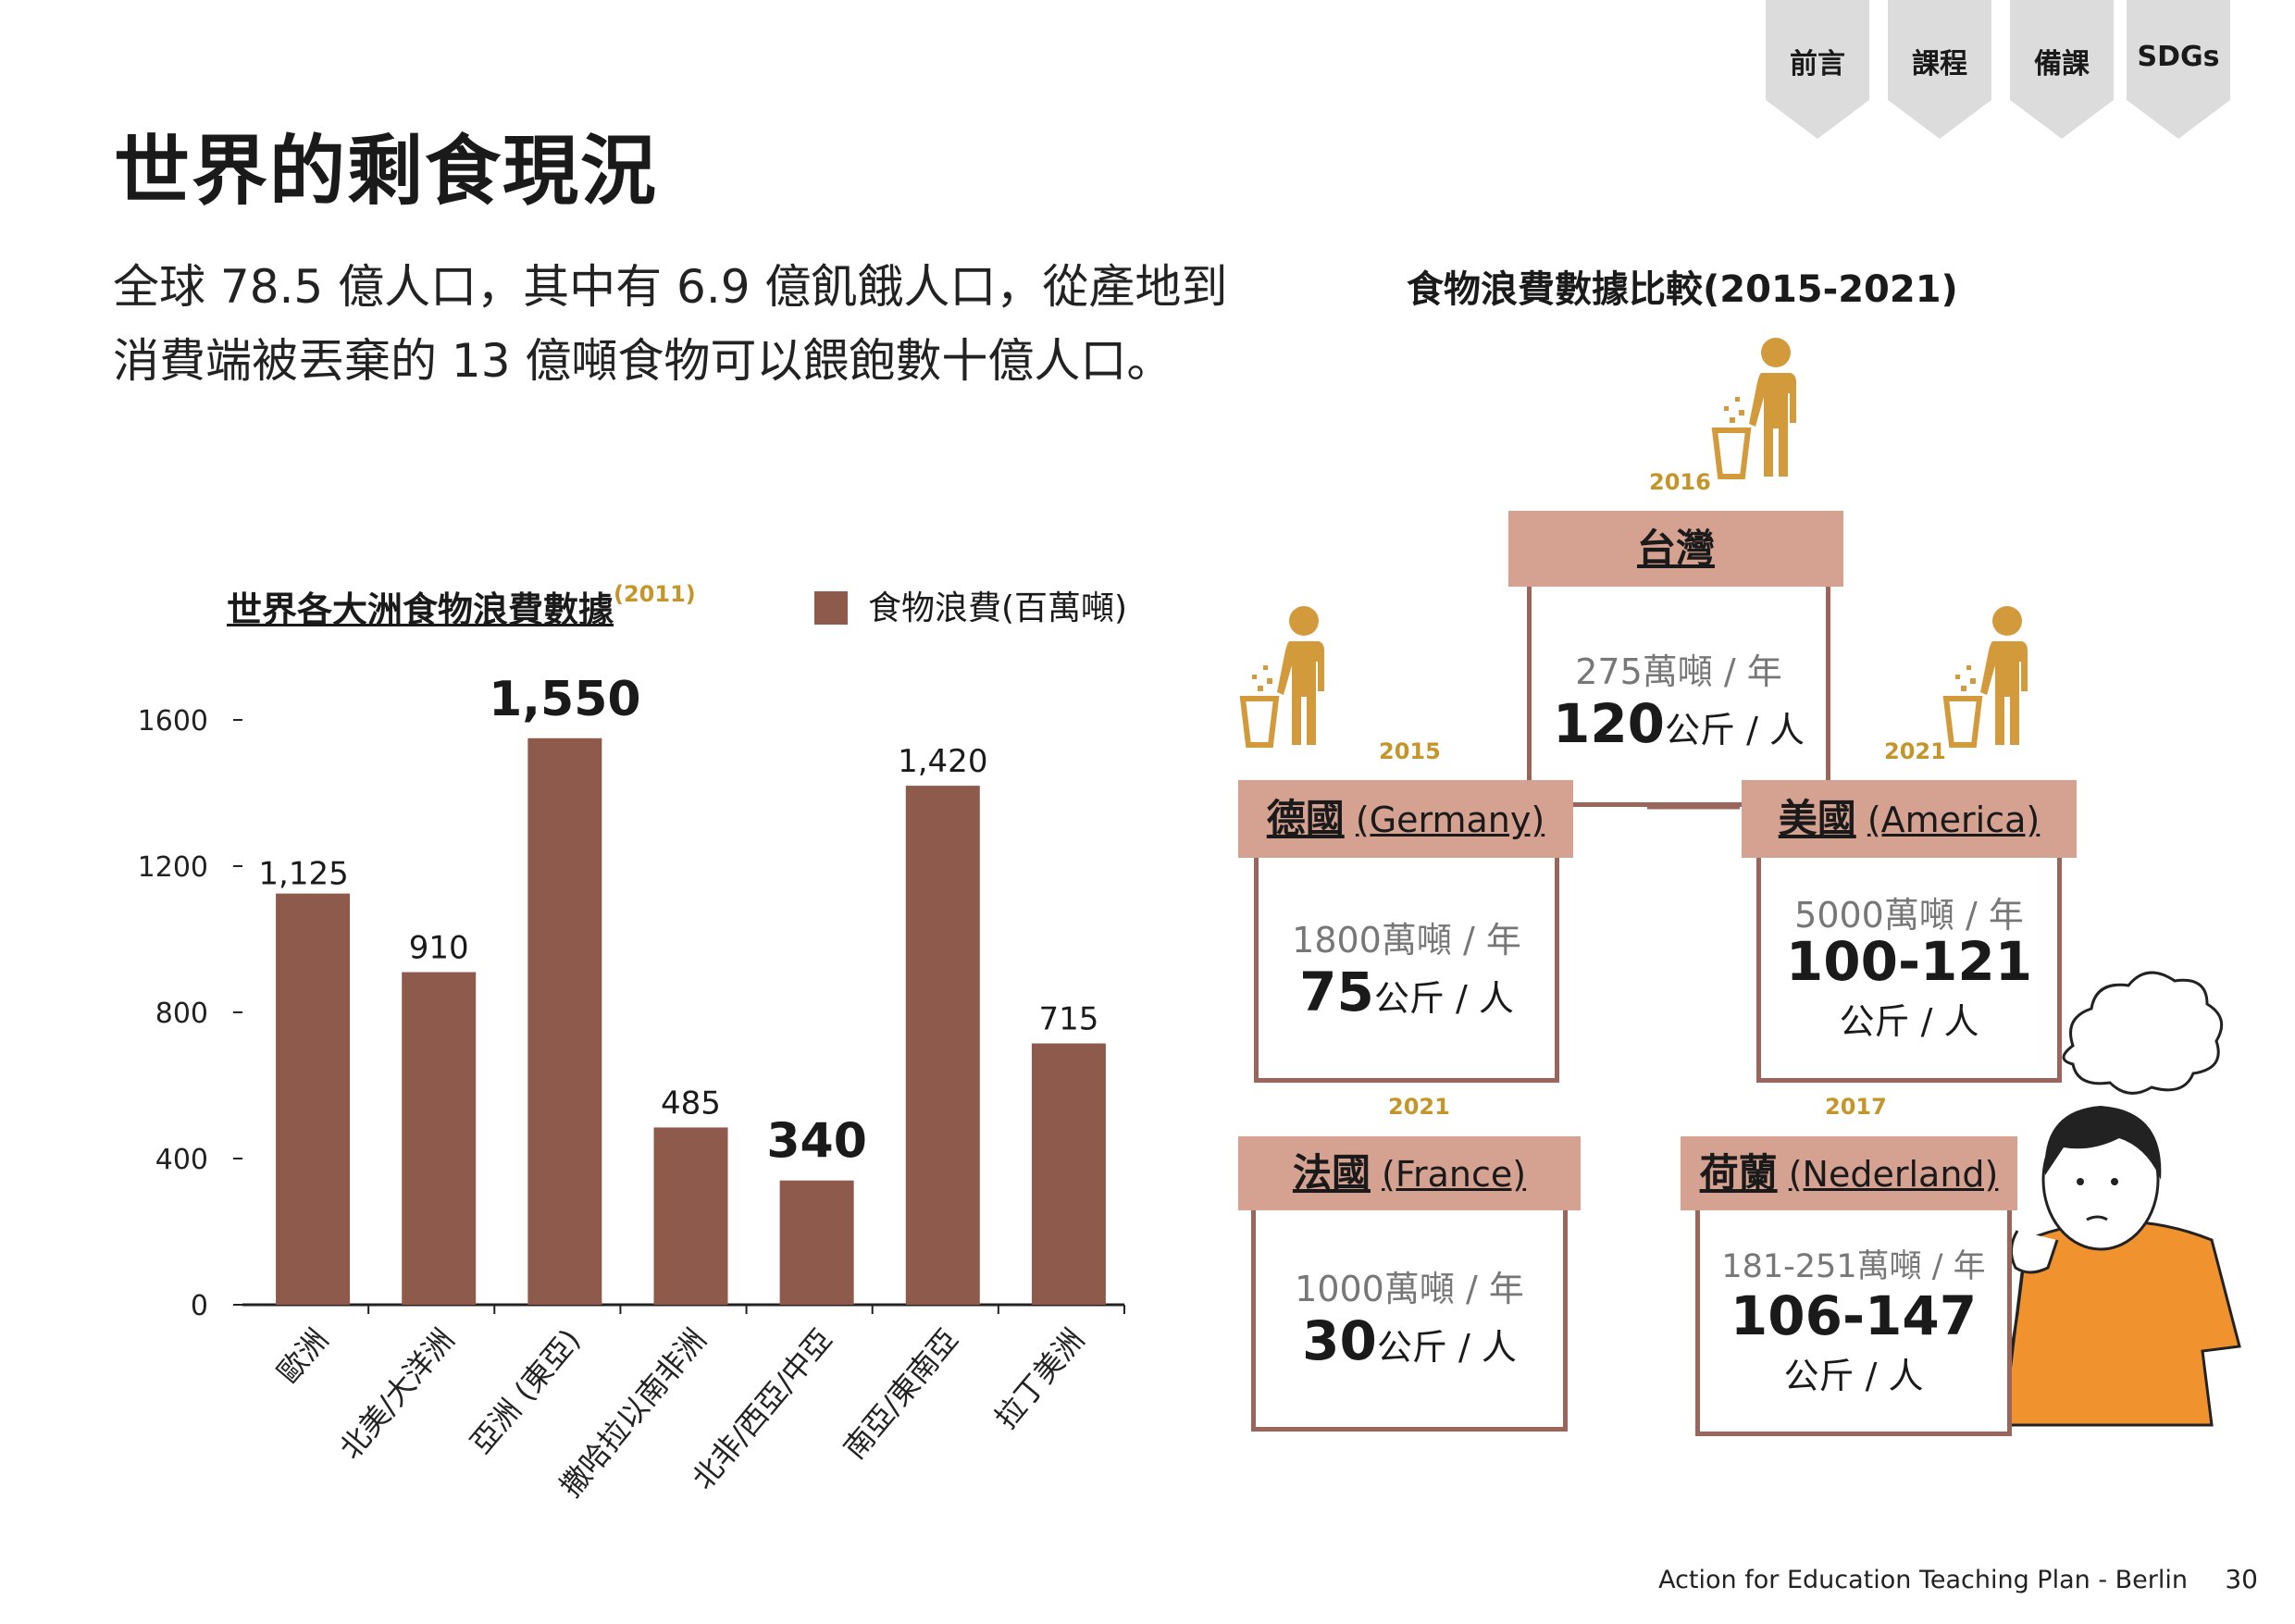  I want to click on legend-swatch, so click(831, 608).